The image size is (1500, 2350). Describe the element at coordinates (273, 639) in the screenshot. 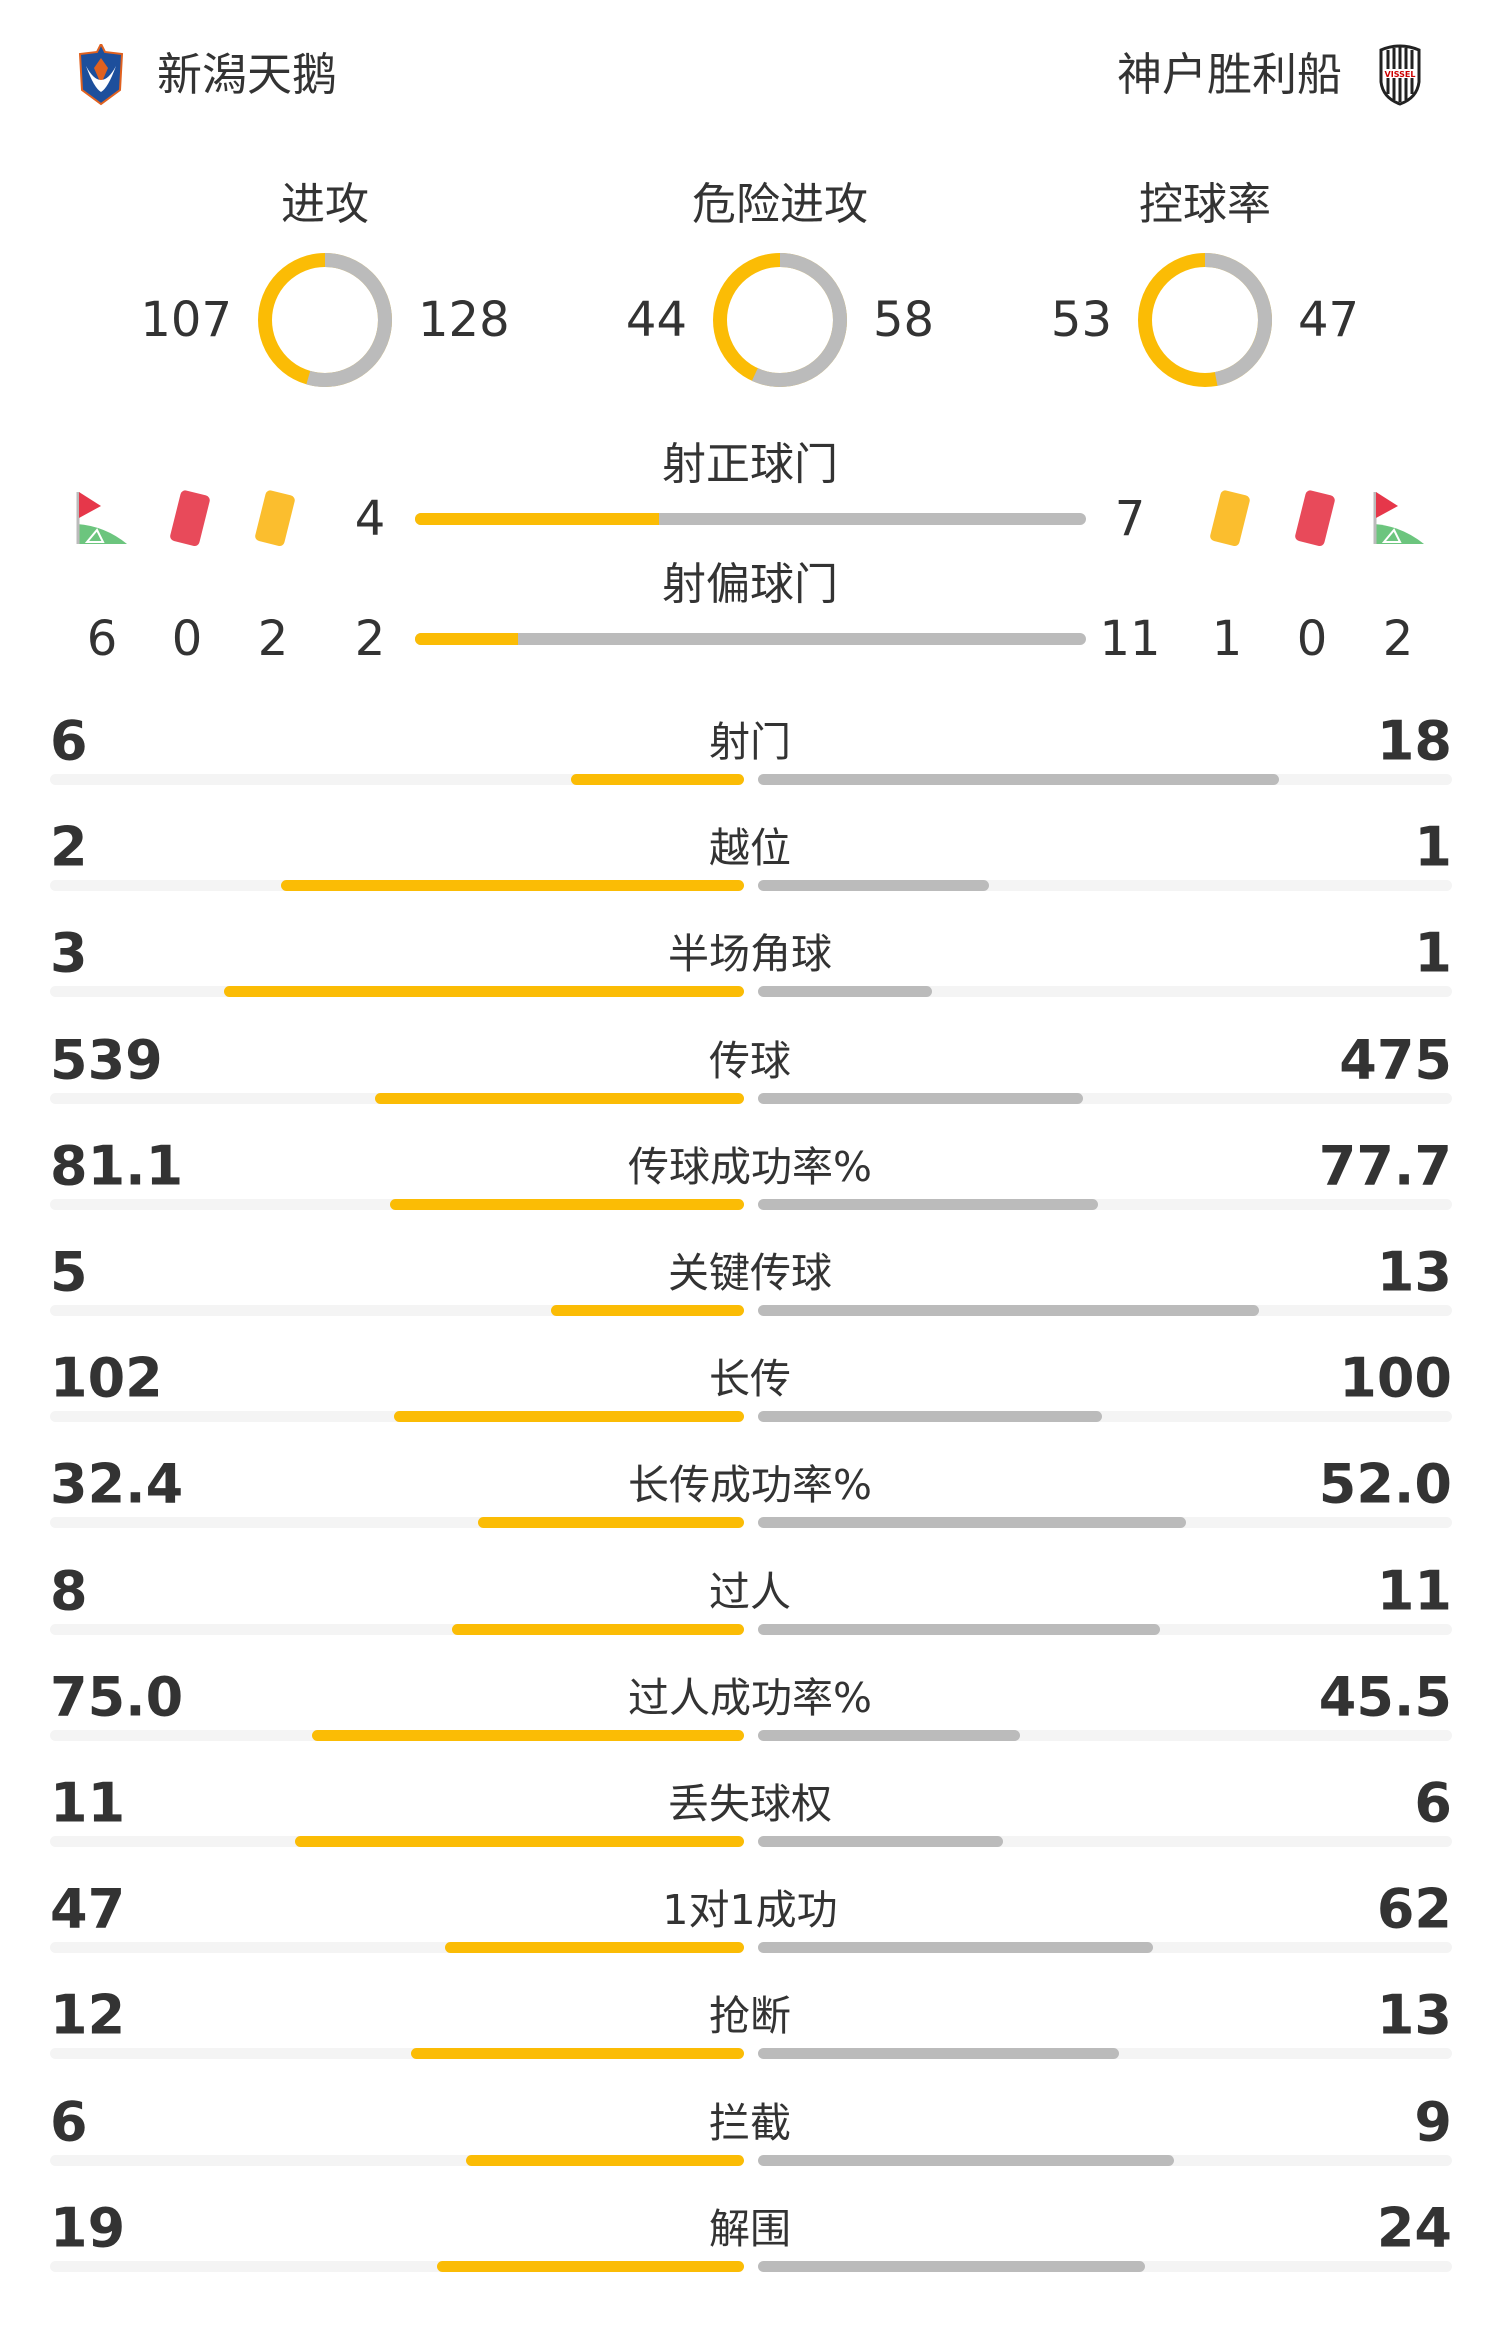

I see `home-yellow-cards: 2` at that location.